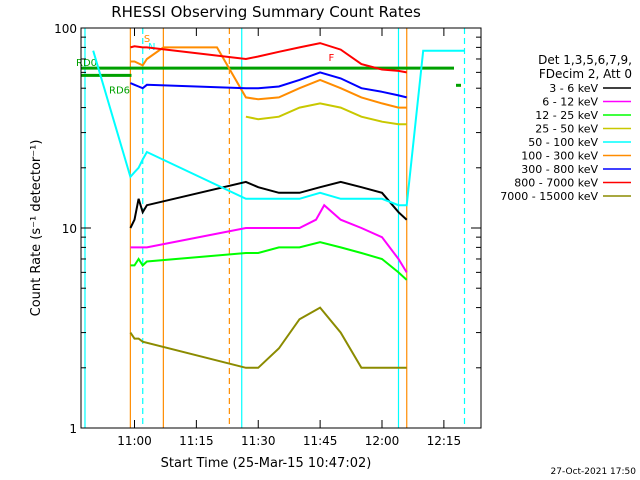  What do you see at coordinates (585, 60) in the screenshot?
I see `legend-header-line-1: Det 1,3,5,6,7,9,` at bounding box center [585, 60].